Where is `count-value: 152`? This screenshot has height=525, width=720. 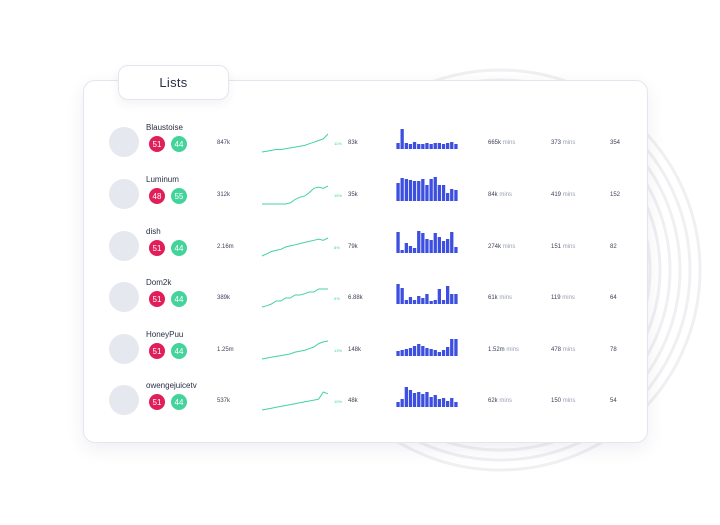
count-value: 152 is located at coordinates (615, 195).